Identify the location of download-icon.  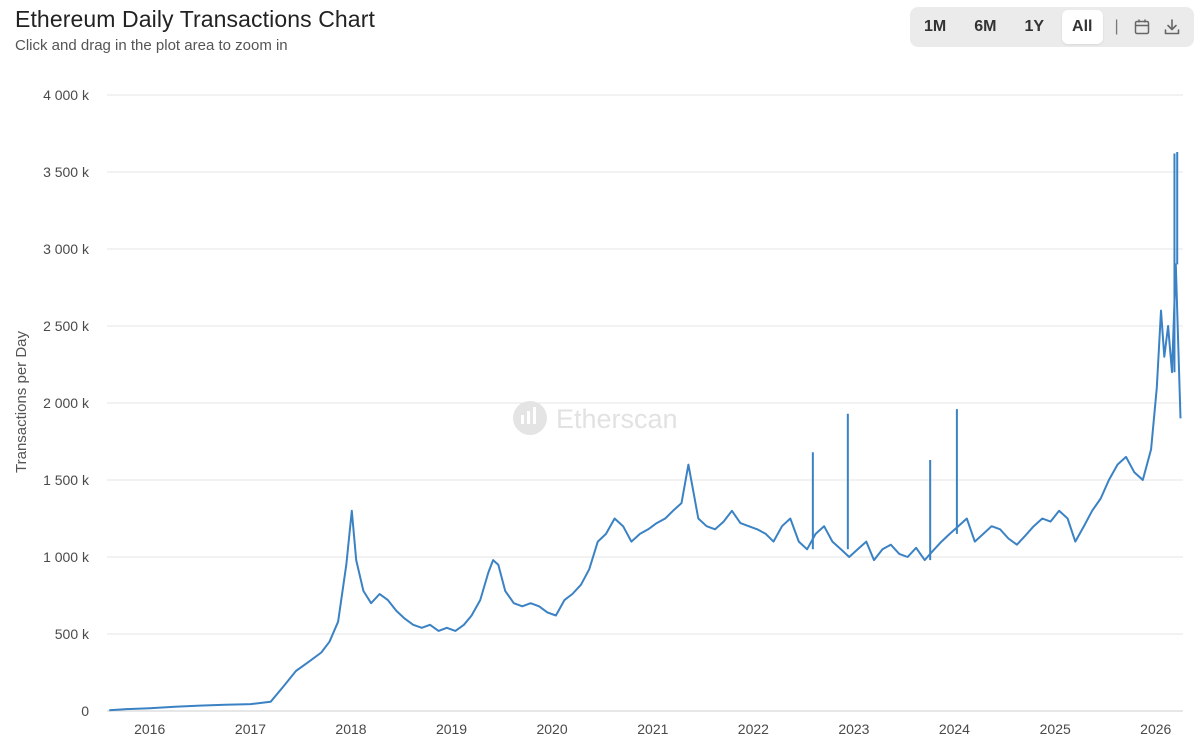
(1172, 27).